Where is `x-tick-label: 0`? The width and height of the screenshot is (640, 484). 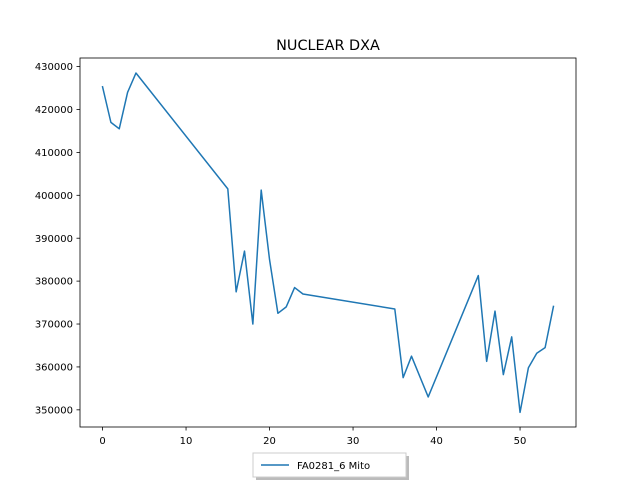
x-tick-label: 0 is located at coordinates (102, 441).